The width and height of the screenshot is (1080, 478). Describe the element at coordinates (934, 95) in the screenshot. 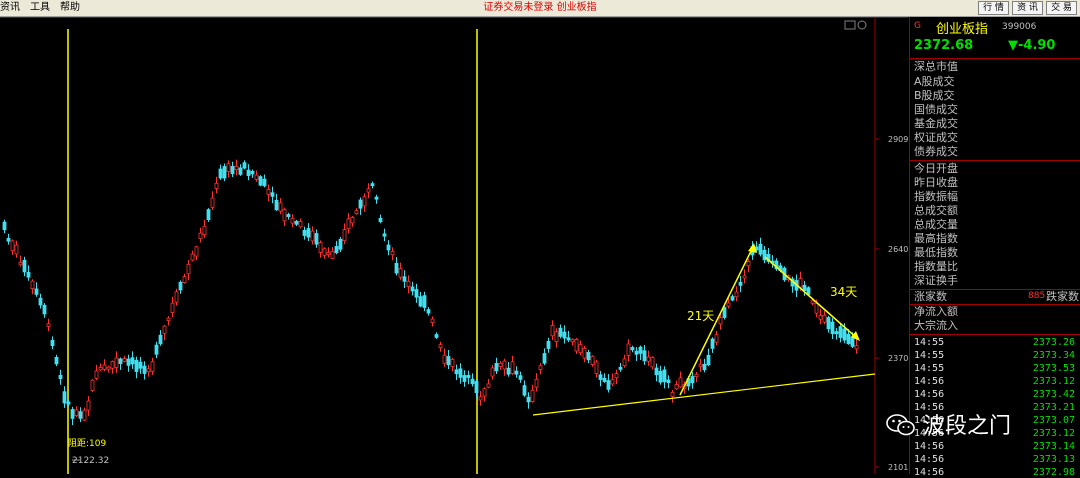

I see `stat-label: B股成交` at that location.